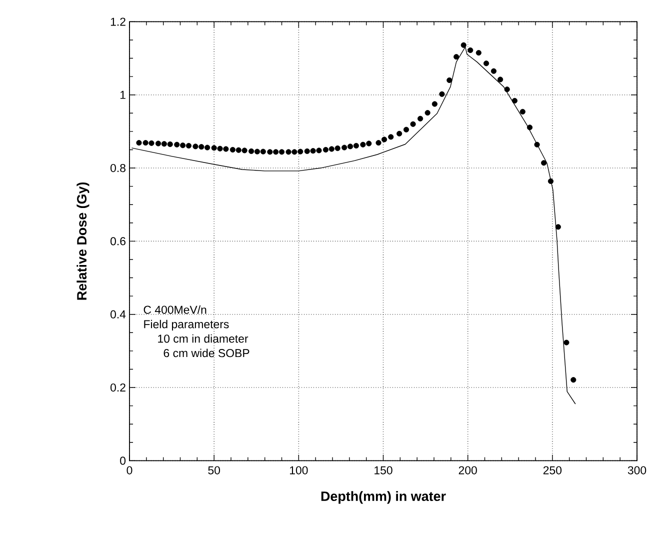  Describe the element at coordinates (83, 241) in the screenshot. I see `y-axis-title: Relative Dose (Gy)` at that location.